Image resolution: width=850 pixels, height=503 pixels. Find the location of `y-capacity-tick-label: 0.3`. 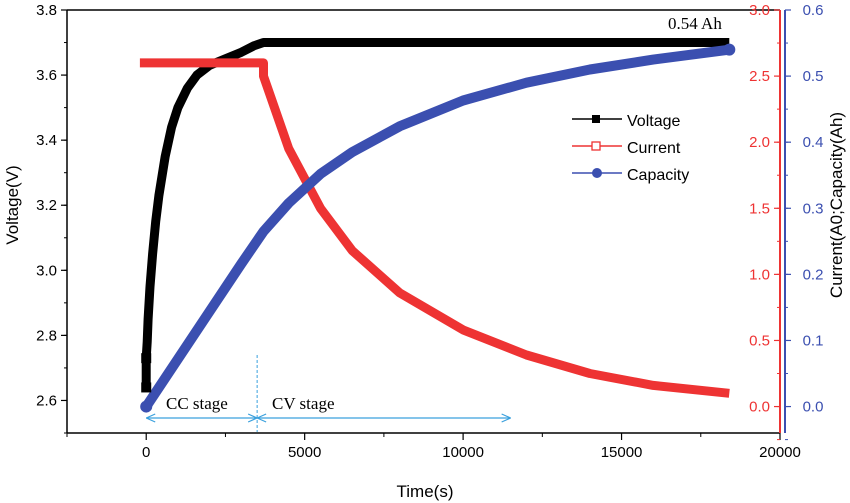

y-capacity-tick-label: 0.3 is located at coordinates (813, 208).